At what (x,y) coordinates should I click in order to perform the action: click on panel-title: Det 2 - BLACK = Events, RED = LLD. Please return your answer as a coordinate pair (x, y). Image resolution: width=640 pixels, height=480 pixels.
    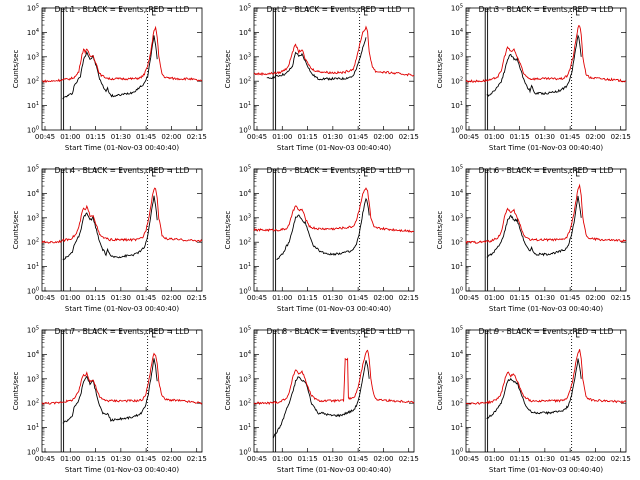
    Looking at the image, I should click on (334, 9).